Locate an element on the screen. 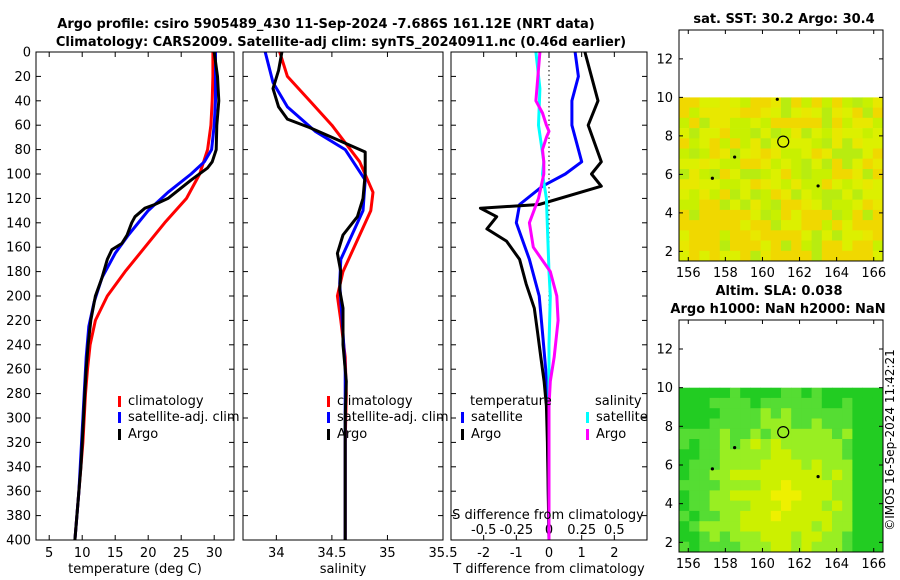 The height and width of the screenshot is (580, 900). y-tick-label: 140 is located at coordinates (18, 223).